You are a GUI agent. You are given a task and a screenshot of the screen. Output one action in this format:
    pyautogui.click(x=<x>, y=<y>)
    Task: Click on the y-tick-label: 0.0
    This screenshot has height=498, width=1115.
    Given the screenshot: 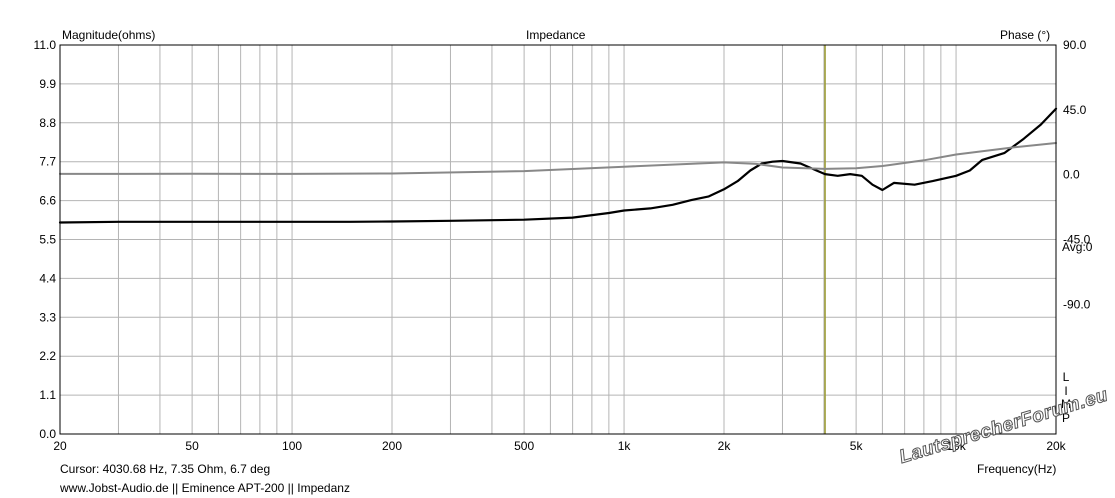 What is the action you would take?
    pyautogui.click(x=47, y=434)
    